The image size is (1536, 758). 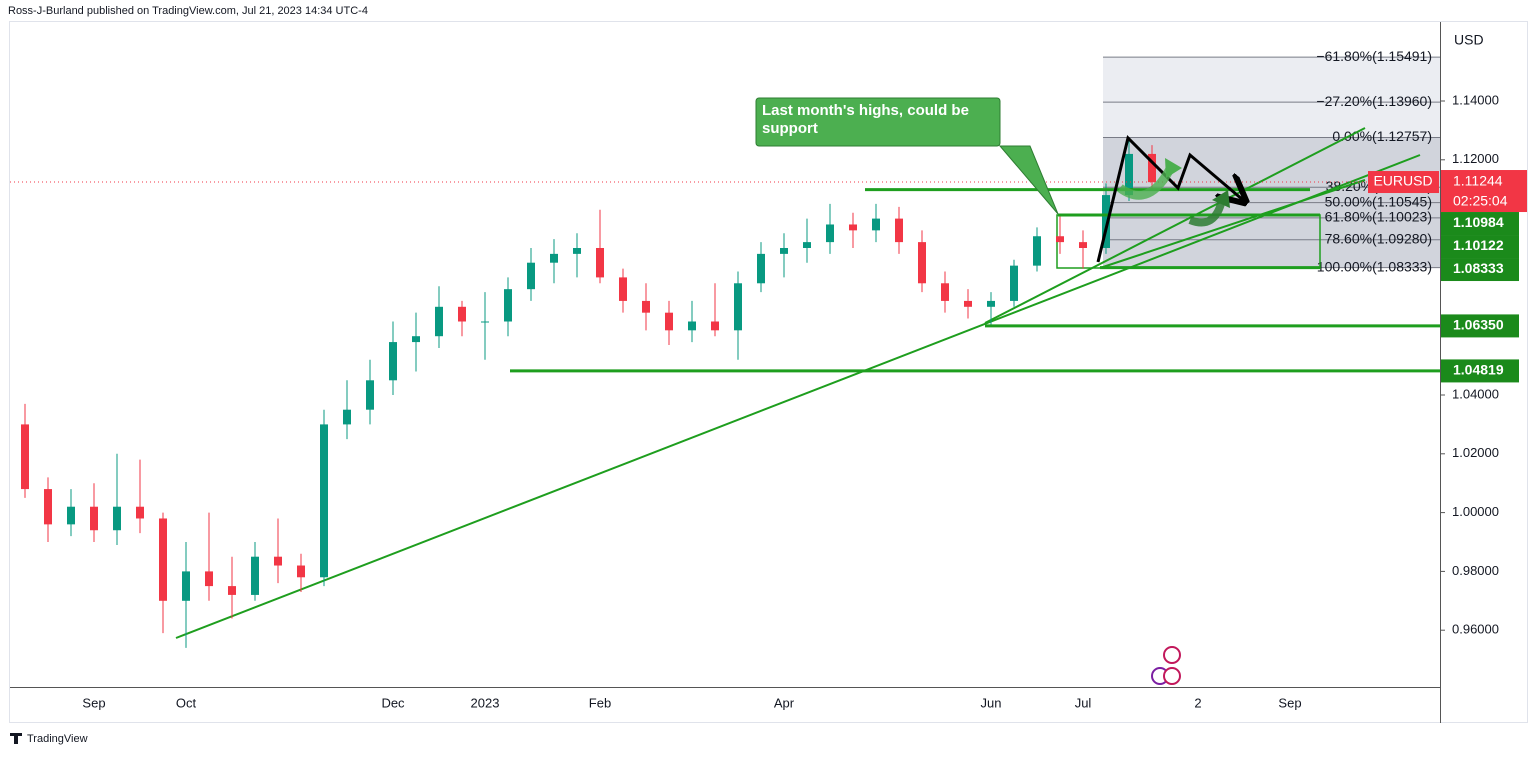 What do you see at coordinates (1480, 201) in the screenshot?
I see `countdown: 02:25:04` at bounding box center [1480, 201].